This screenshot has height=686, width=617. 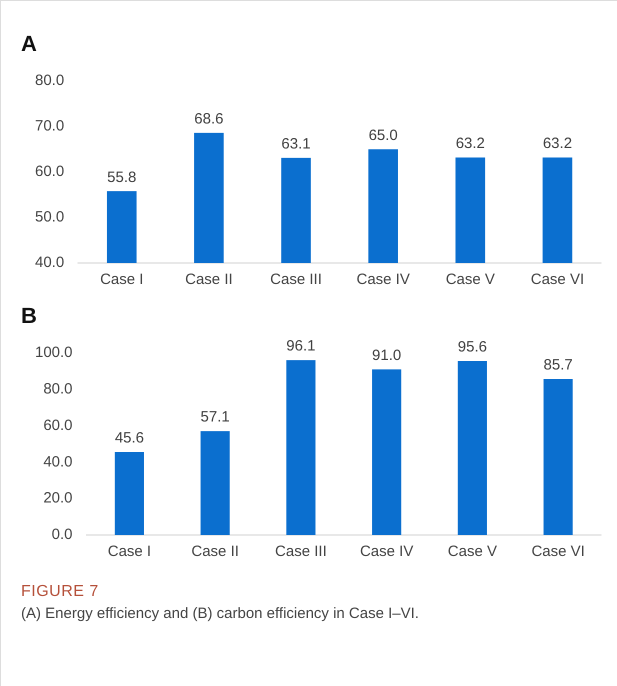 I want to click on data-label: 95.6, so click(x=472, y=347).